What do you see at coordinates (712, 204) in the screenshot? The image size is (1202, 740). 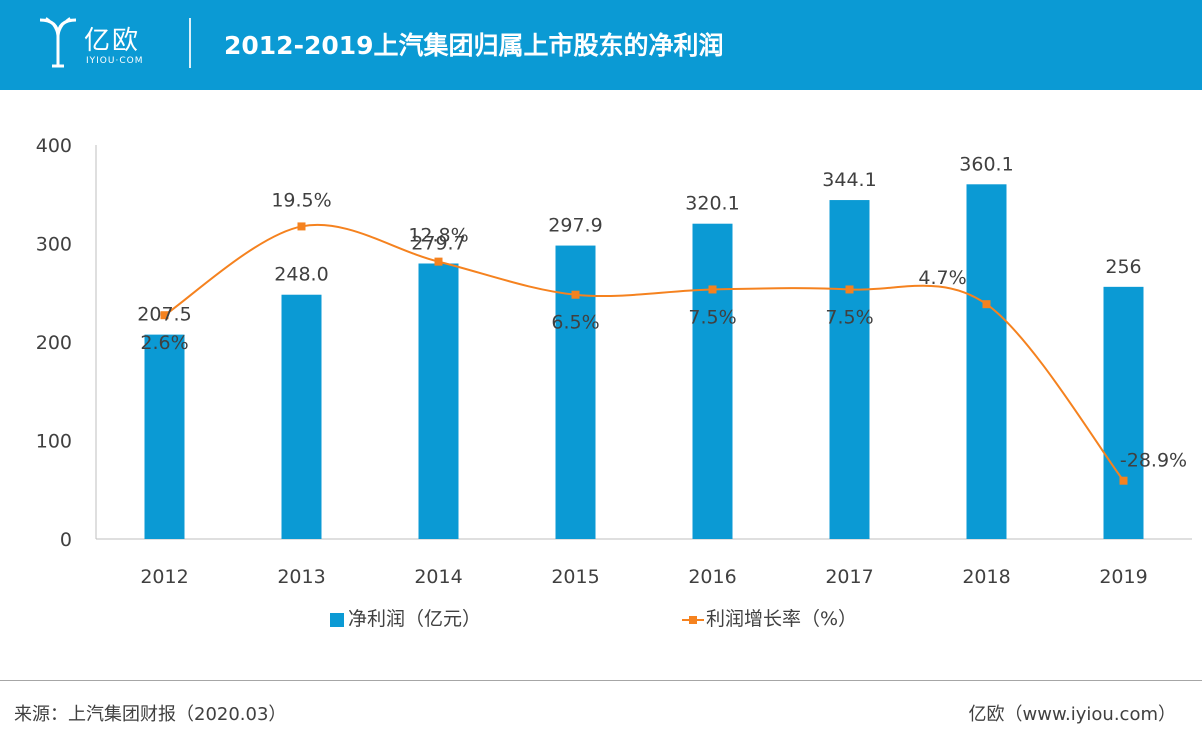 I see `bar-value-label: 320.1` at bounding box center [712, 204].